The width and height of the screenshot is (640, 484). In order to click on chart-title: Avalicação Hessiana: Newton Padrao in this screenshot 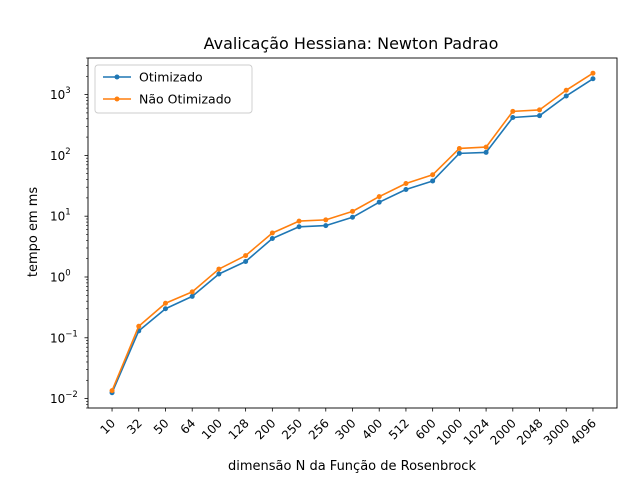, I will do `click(351, 43)`.